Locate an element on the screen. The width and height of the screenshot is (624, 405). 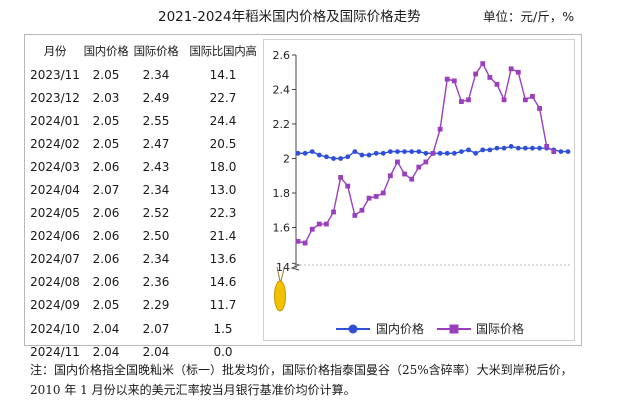
cell-month: 2024/05 is located at coordinates (55, 213).